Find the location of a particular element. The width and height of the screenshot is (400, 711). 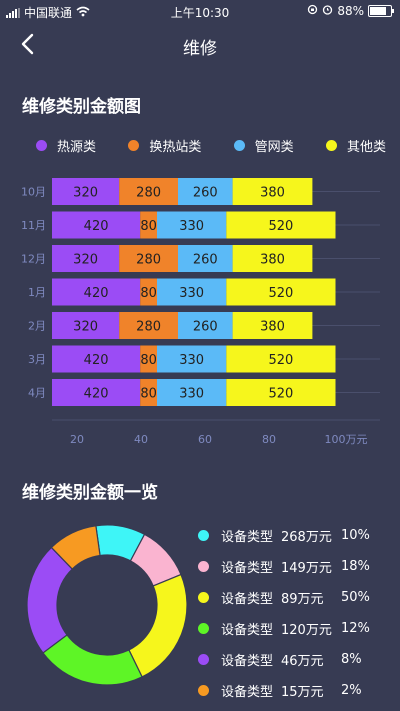

carrier-label: 中国联通 is located at coordinates (48, 13).